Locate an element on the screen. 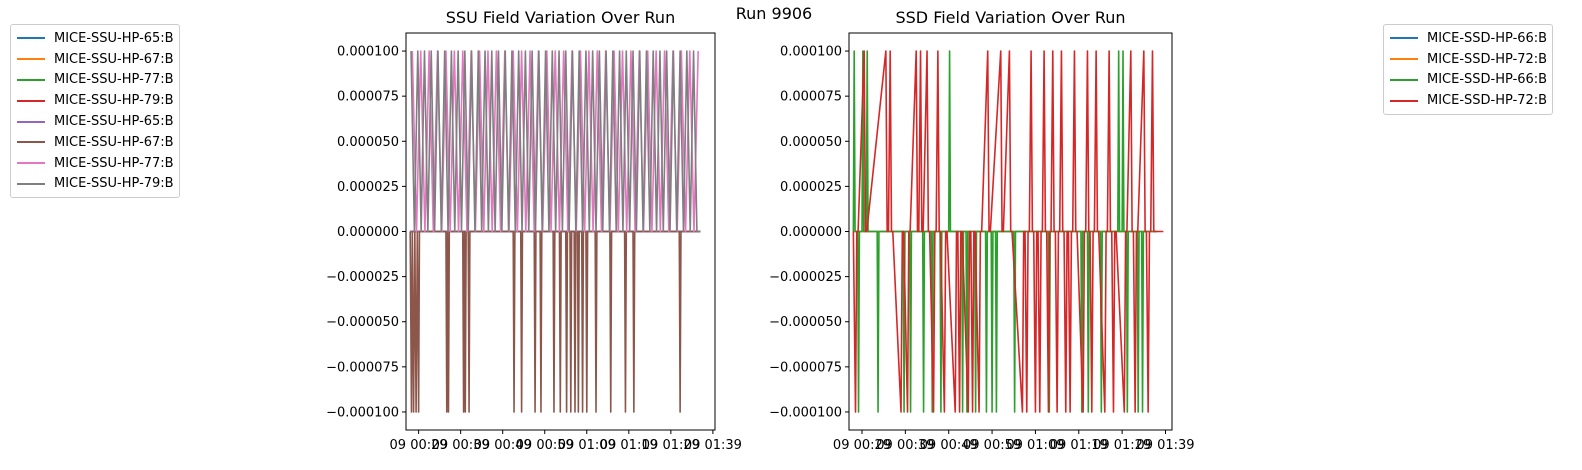  chart-title: SSD Field Variation Over Run is located at coordinates (1010, 17).